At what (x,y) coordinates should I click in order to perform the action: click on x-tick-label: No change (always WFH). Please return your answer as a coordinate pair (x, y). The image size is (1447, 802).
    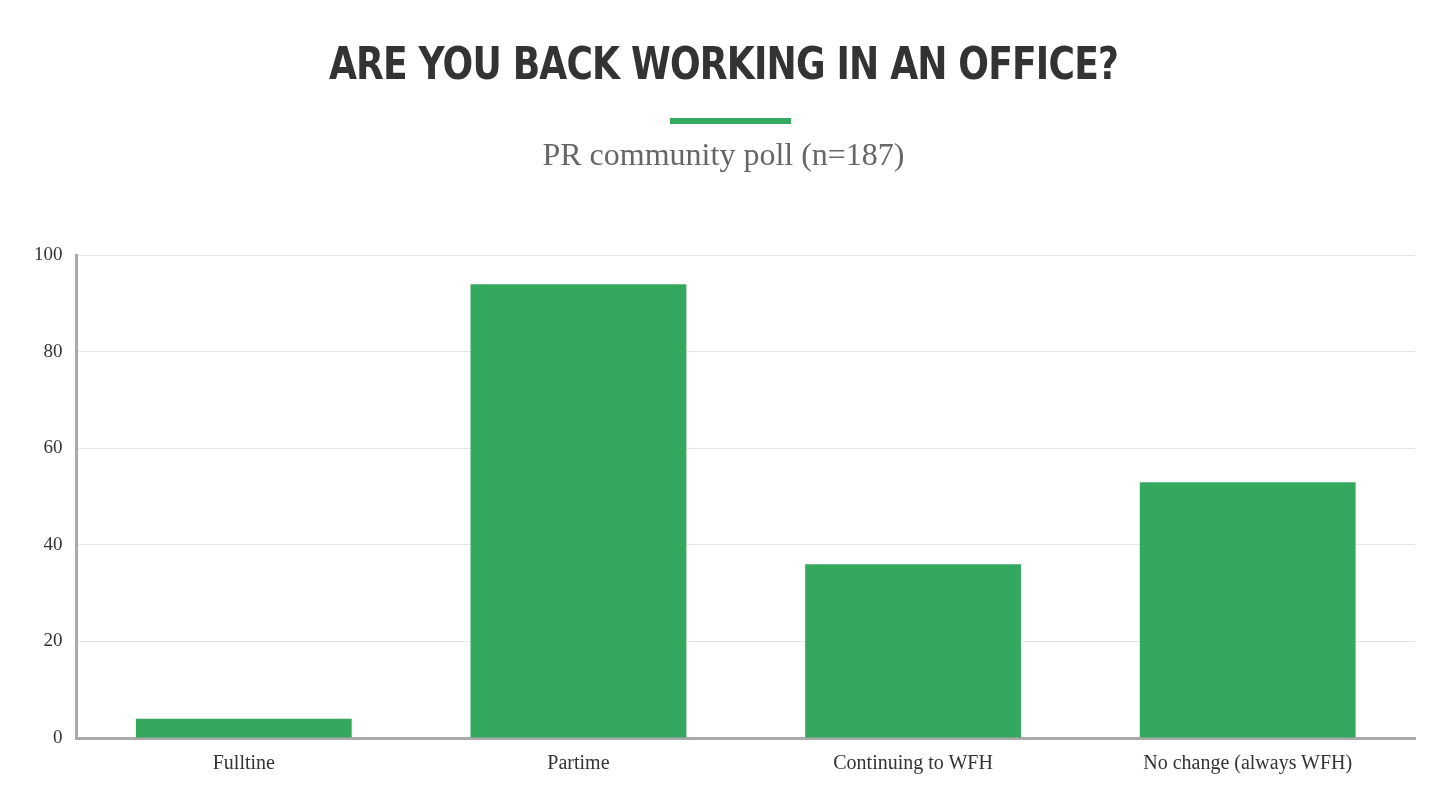
    Looking at the image, I should click on (1248, 763).